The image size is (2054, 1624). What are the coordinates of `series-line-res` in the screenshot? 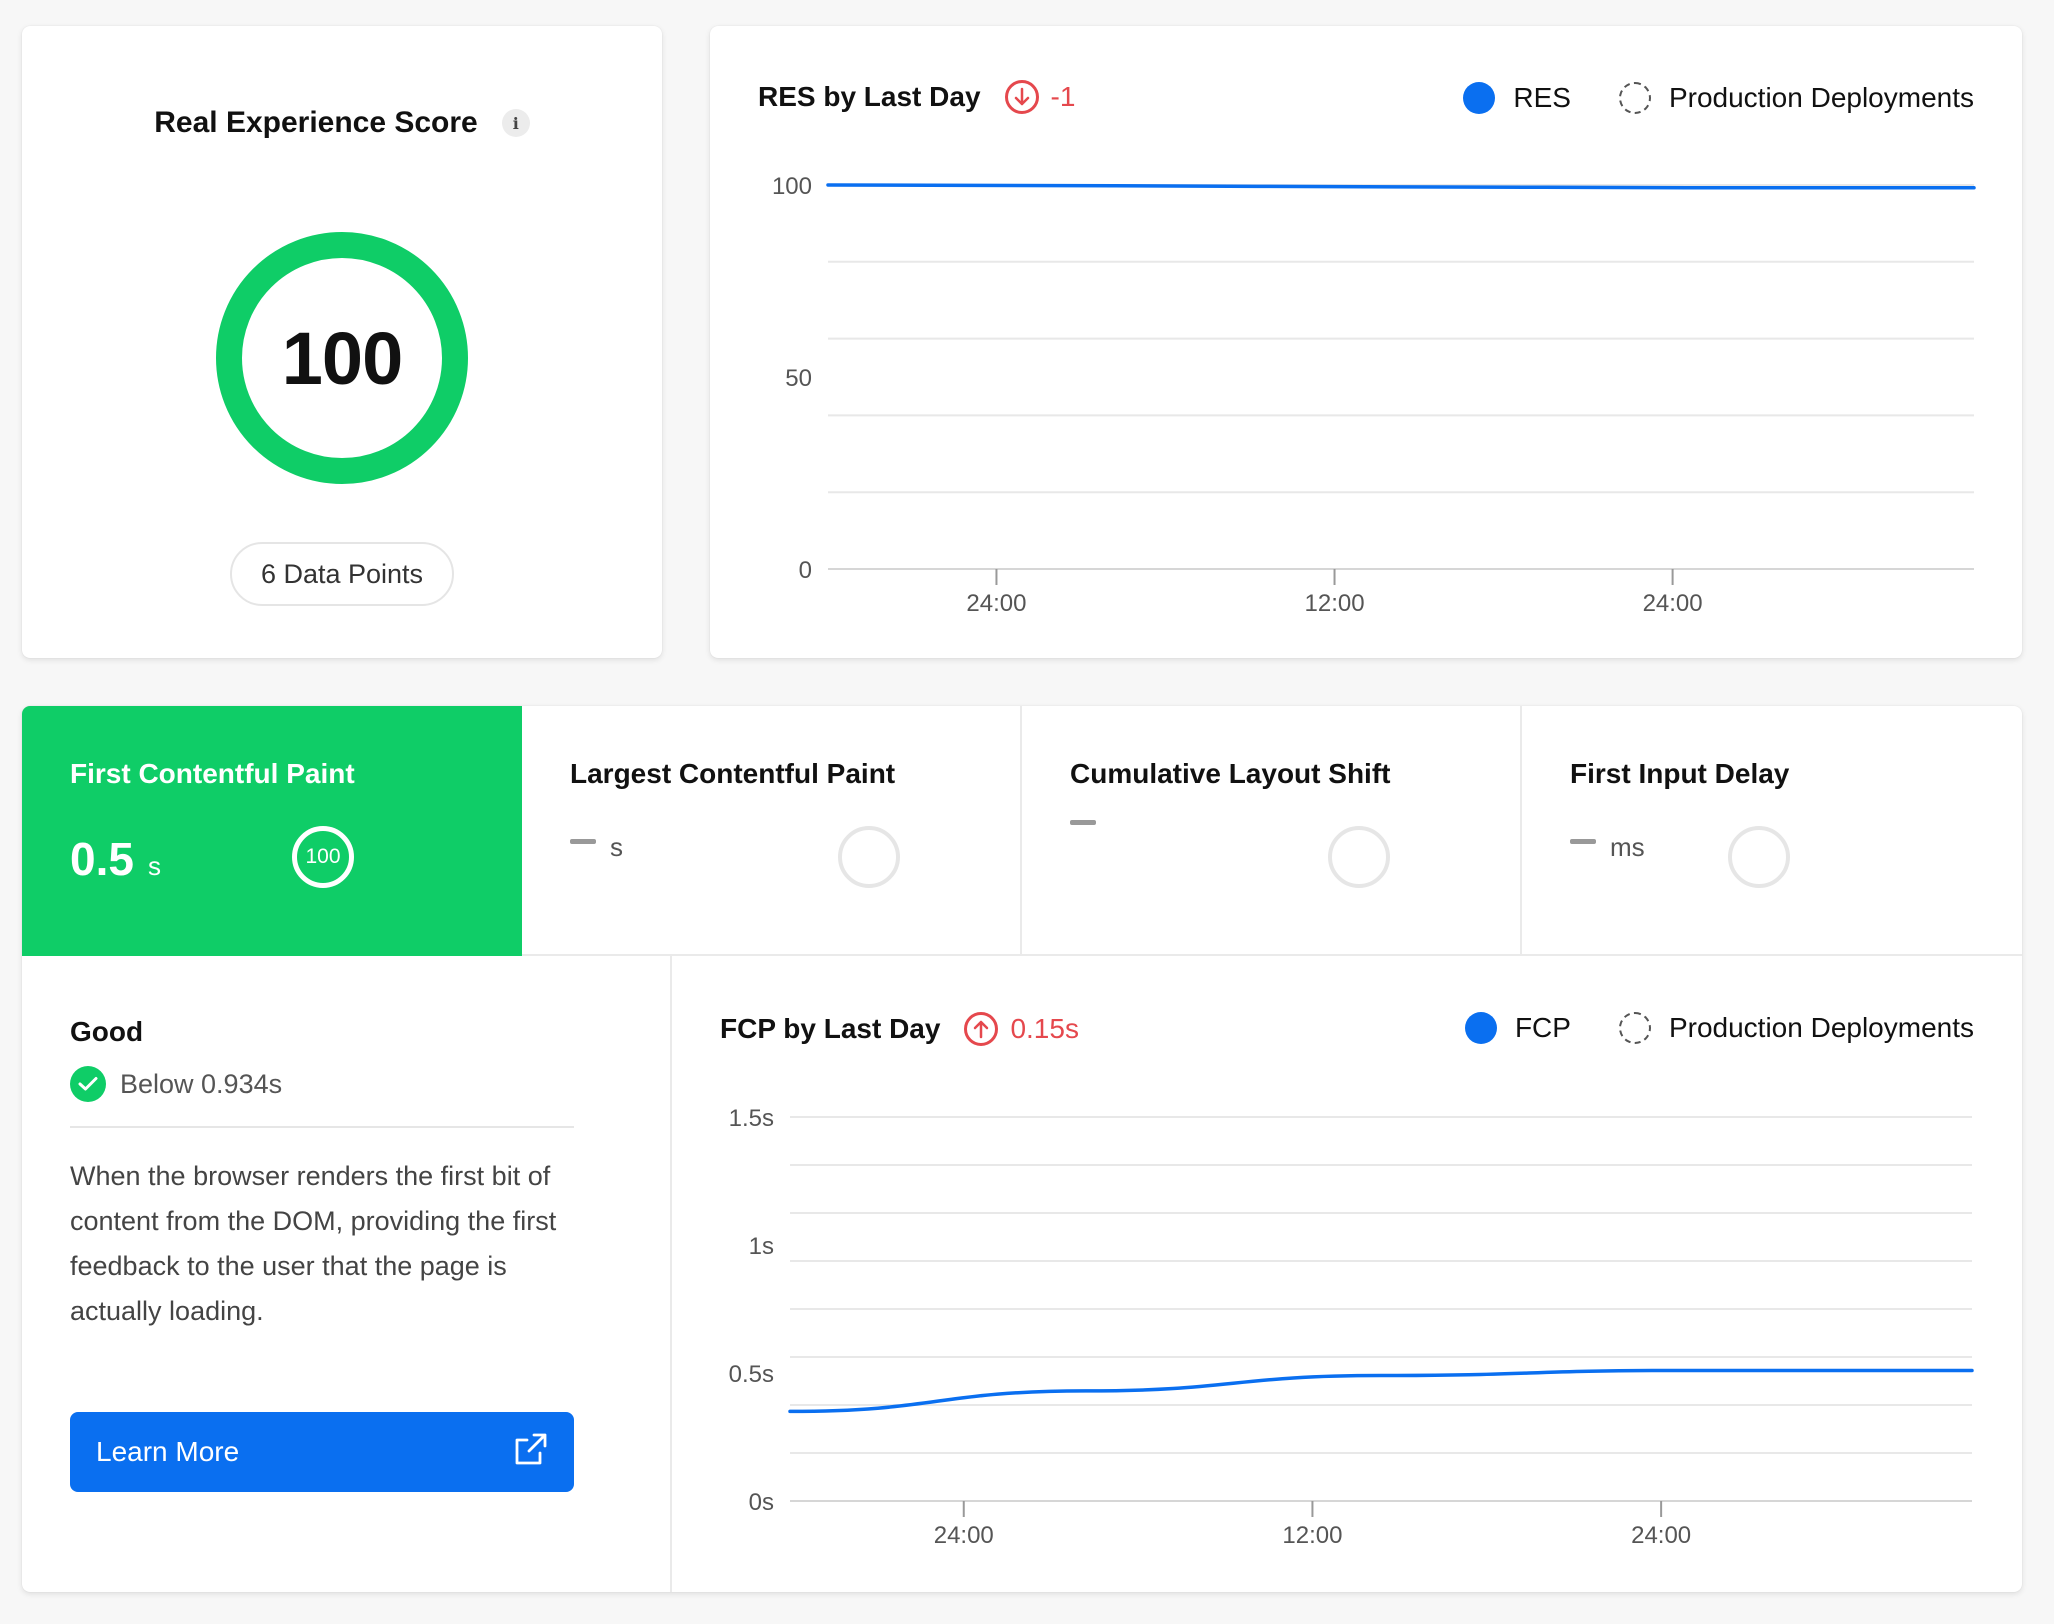 It's located at (1401, 186).